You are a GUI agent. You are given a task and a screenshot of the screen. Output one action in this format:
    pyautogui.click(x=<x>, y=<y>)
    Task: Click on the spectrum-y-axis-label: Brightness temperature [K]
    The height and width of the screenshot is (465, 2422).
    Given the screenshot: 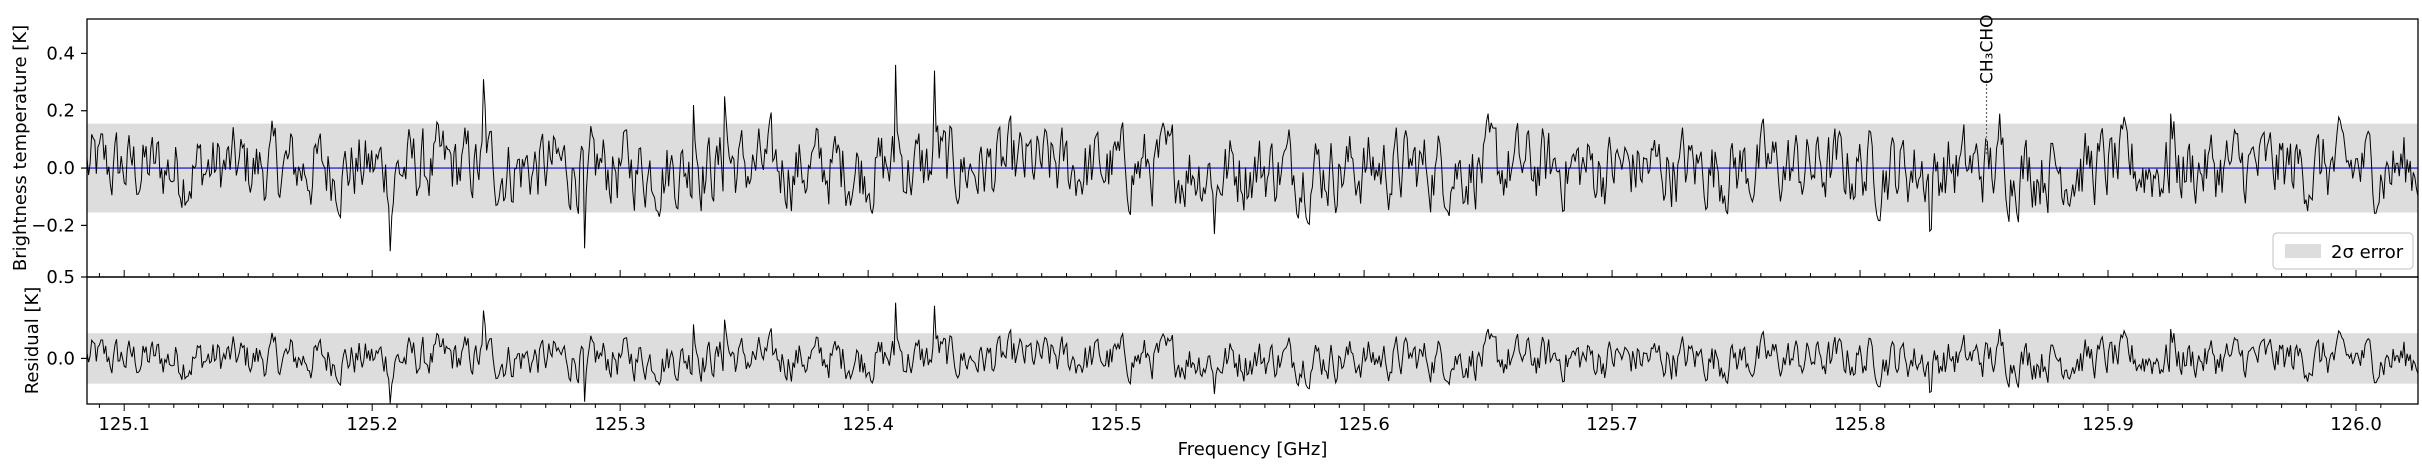 What is the action you would take?
    pyautogui.click(x=20, y=148)
    